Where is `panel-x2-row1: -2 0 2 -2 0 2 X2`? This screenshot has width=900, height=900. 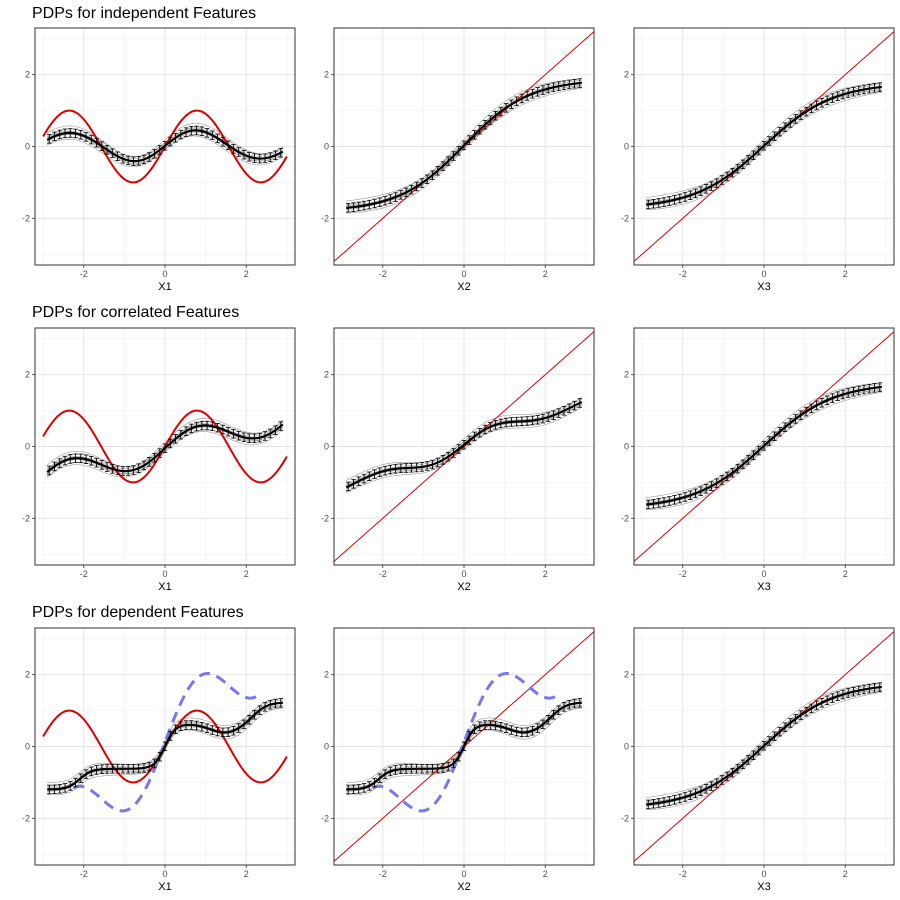
panel-x2-row1: -2 0 2 -2 0 2 X2 is located at coordinates (458, 460).